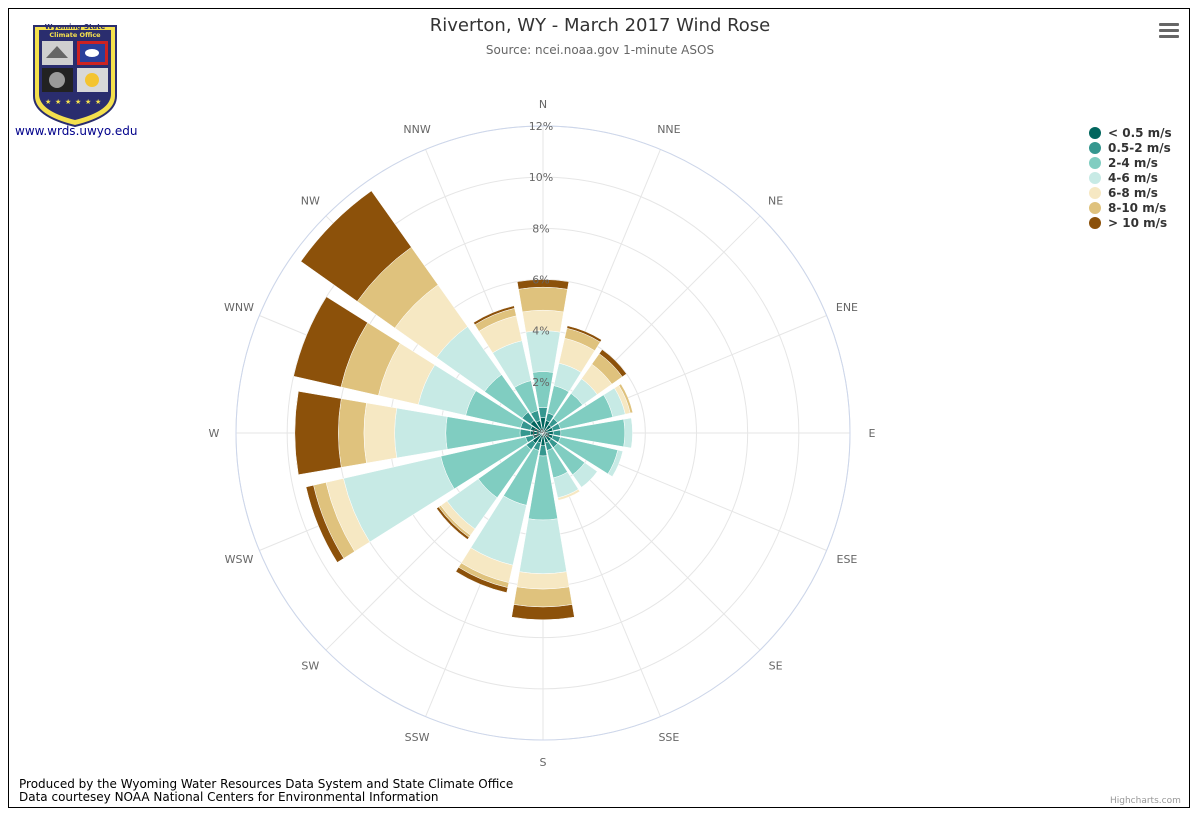  I want to click on direction-label-ne: NE, so click(775, 200).